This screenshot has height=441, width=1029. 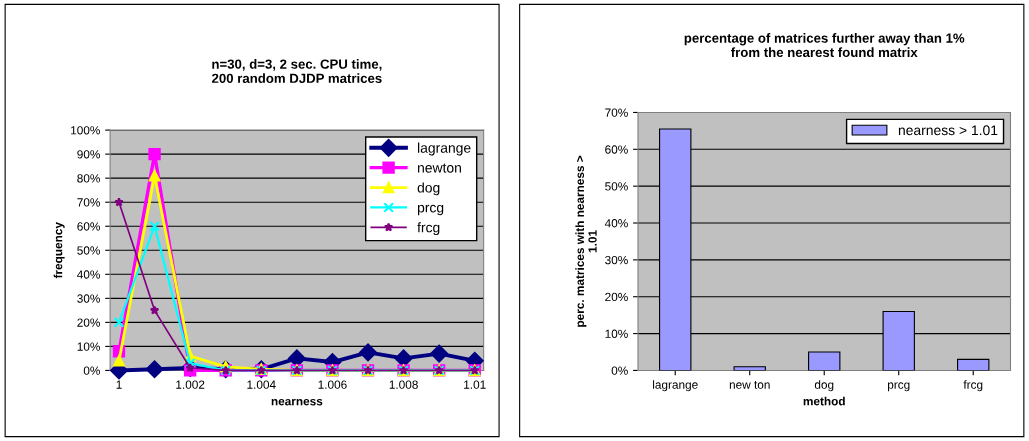 What do you see at coordinates (824, 45) in the screenshot?
I see `chart-title: percentage of matrices further away than 1% from the nearest found matrix` at bounding box center [824, 45].